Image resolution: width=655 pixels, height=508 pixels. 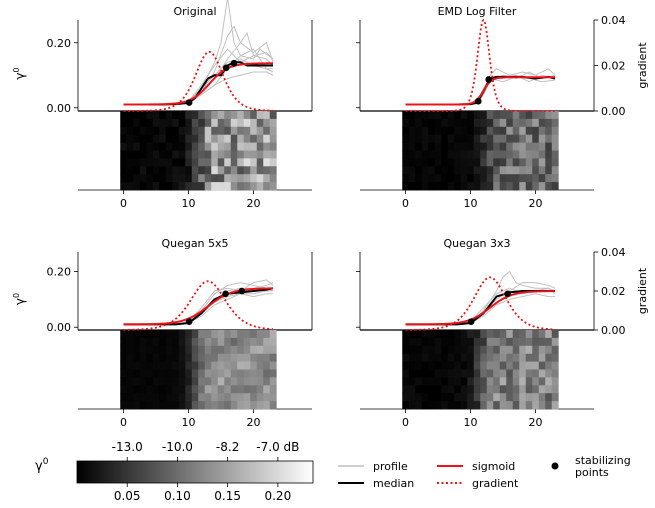 I want to click on y-axis-label-base: γ, so click(x=20, y=75).